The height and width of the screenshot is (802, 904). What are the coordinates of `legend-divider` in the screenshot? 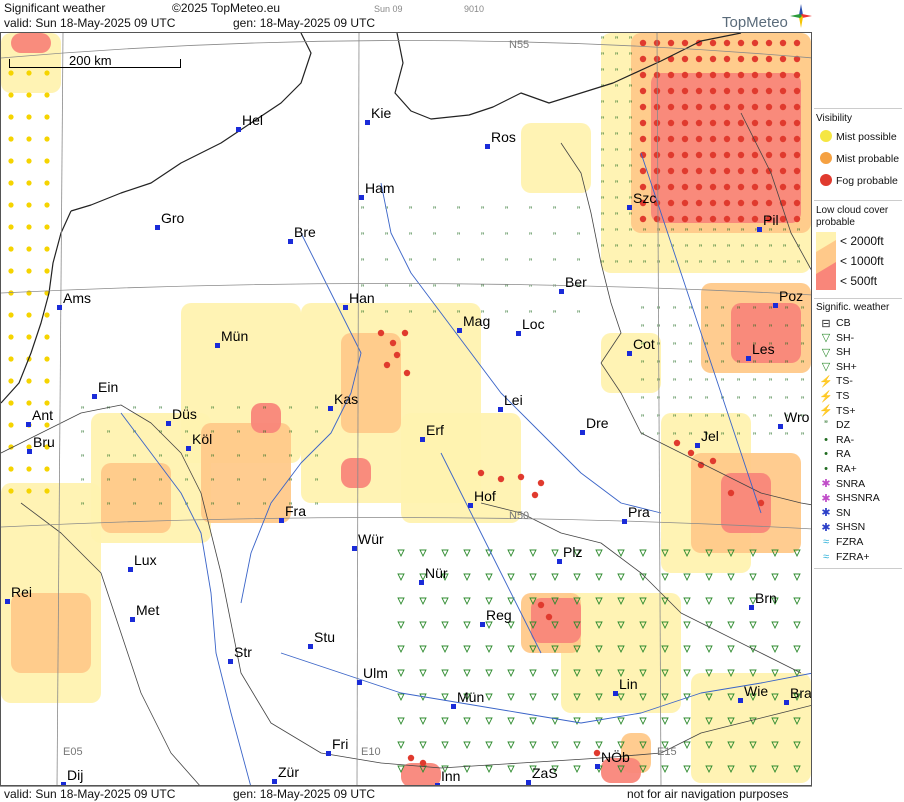 It's located at (858, 108).